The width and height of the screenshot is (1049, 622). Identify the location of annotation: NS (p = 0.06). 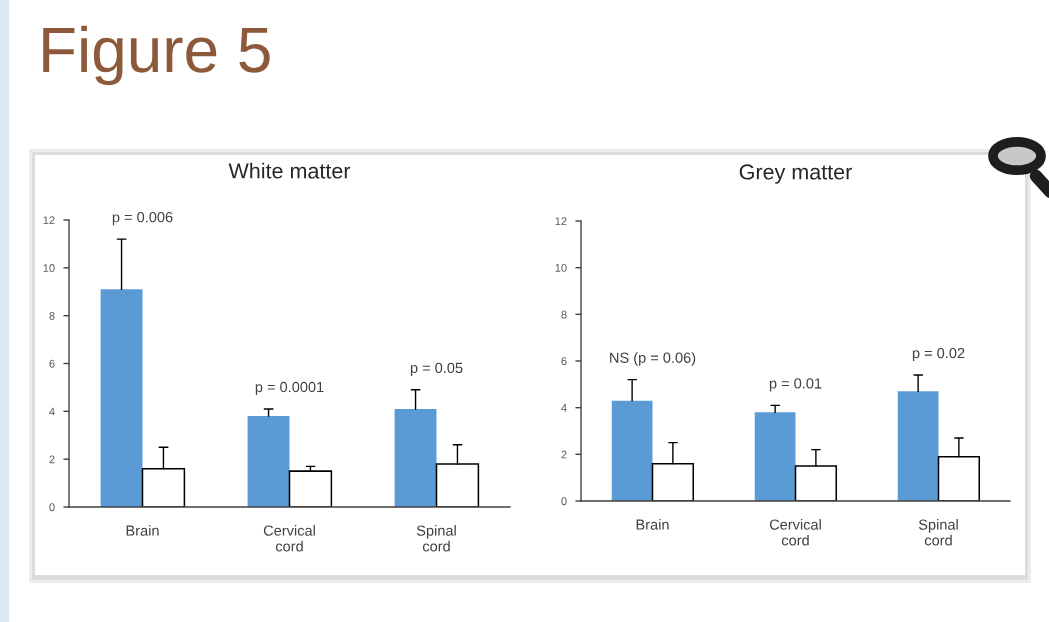
(653, 359).